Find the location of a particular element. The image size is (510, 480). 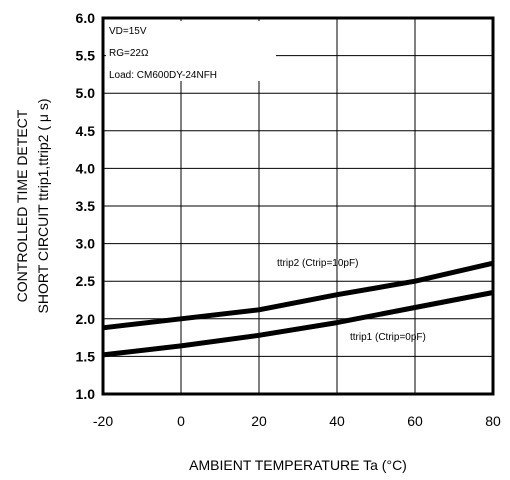

series-line-ttrip2 is located at coordinates (298, 295).